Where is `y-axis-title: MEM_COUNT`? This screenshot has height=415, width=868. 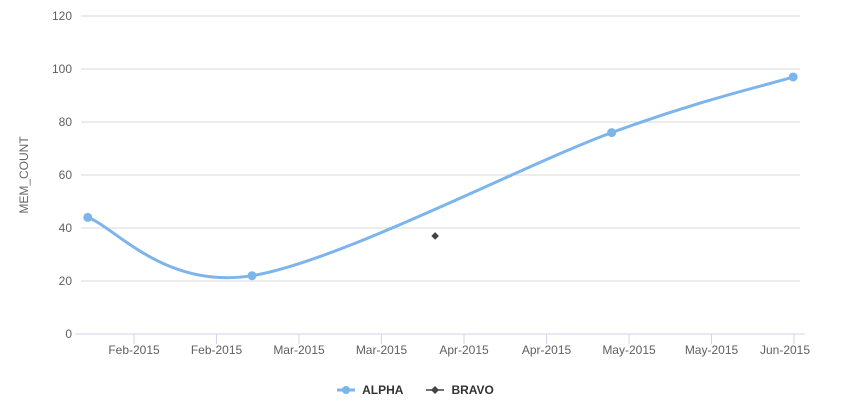
y-axis-title: MEM_COUNT is located at coordinates (24, 175).